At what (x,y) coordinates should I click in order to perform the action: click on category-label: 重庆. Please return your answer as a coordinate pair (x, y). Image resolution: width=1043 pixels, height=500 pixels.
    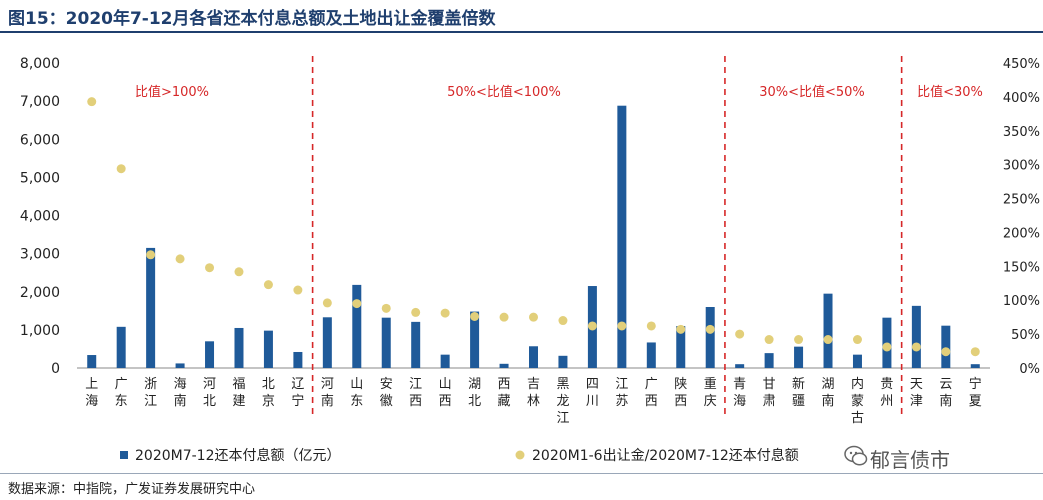
    Looking at the image, I should click on (710, 392).